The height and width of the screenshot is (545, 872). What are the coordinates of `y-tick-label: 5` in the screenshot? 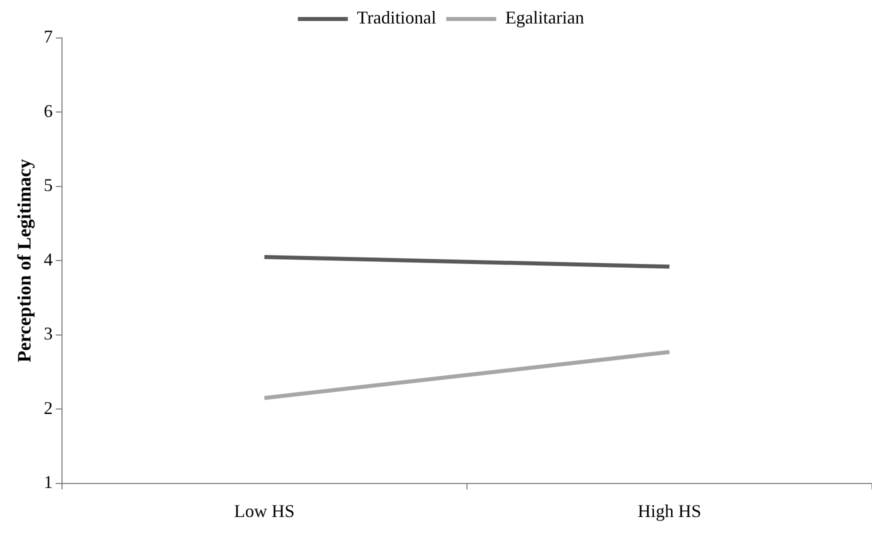 It's located at (48, 185).